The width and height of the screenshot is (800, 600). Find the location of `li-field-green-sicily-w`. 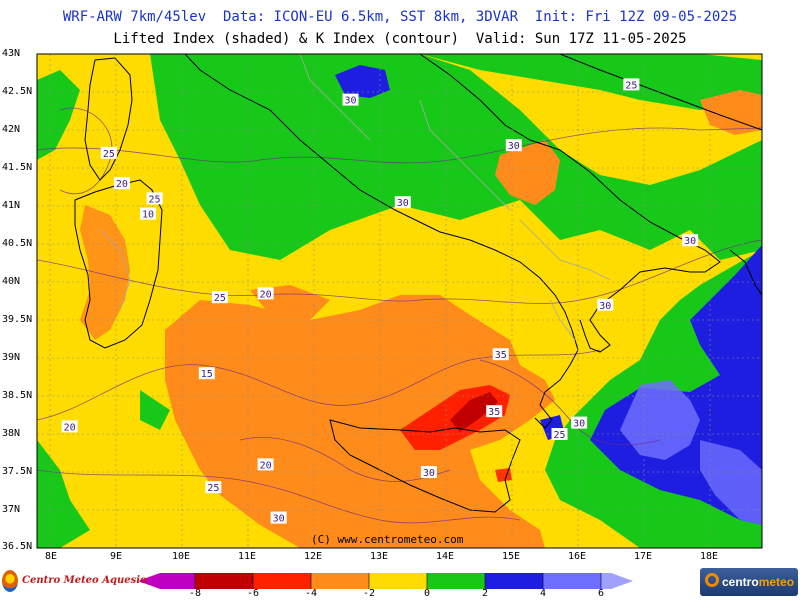

li-field-green-sicily-w is located at coordinates (155, 410).